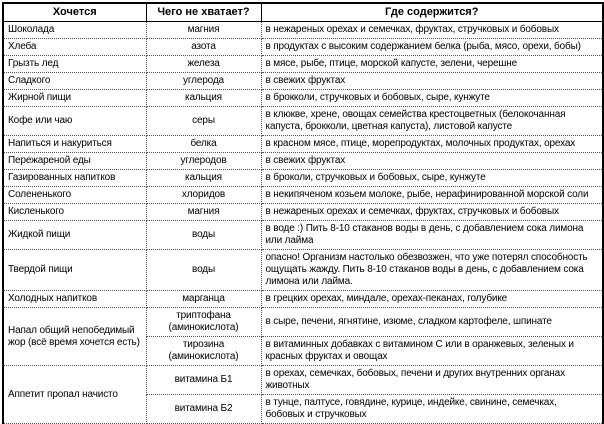 The height and width of the screenshot is (424, 604). I want to click on lack-cell: витамина Б2, so click(203, 409).